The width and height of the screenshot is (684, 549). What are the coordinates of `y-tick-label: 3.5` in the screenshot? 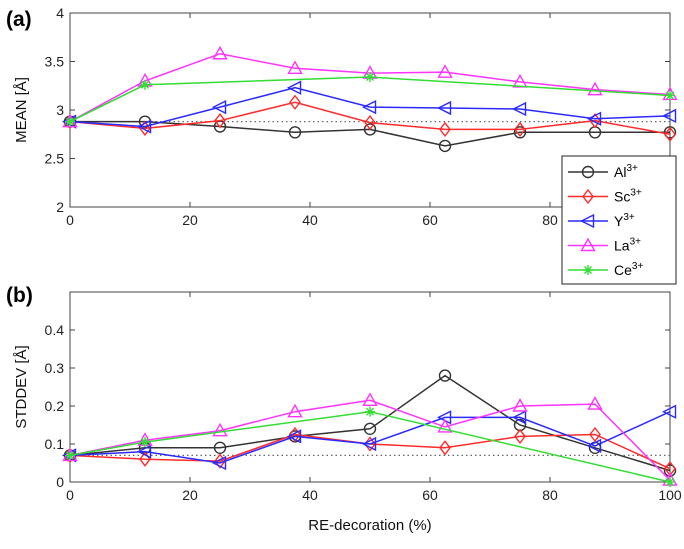 It's located at (55, 62).